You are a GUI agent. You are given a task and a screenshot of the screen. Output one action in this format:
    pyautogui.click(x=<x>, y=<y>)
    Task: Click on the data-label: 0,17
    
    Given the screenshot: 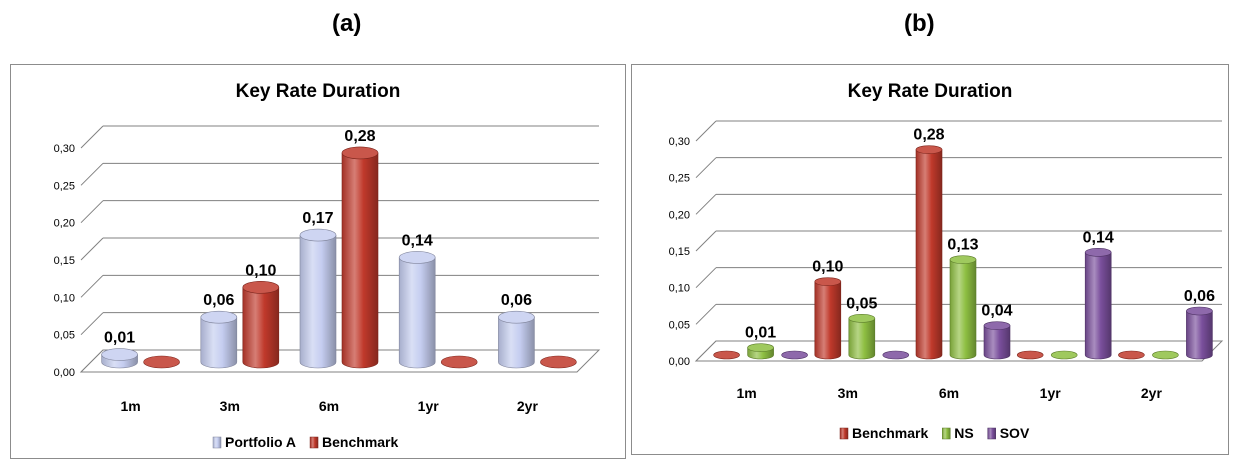 What is the action you would take?
    pyautogui.click(x=317, y=218)
    